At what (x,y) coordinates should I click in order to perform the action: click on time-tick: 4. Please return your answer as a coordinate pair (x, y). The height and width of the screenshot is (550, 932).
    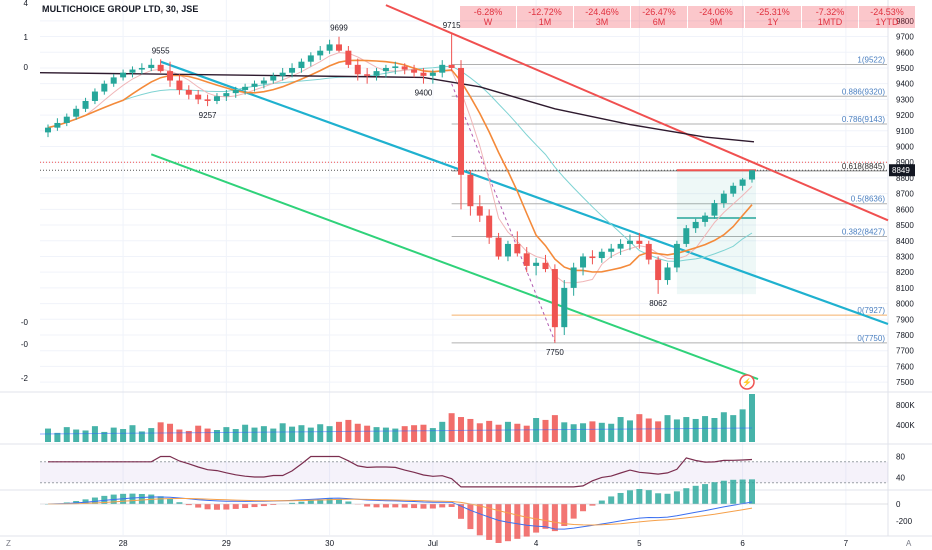
    Looking at the image, I should click on (536, 543).